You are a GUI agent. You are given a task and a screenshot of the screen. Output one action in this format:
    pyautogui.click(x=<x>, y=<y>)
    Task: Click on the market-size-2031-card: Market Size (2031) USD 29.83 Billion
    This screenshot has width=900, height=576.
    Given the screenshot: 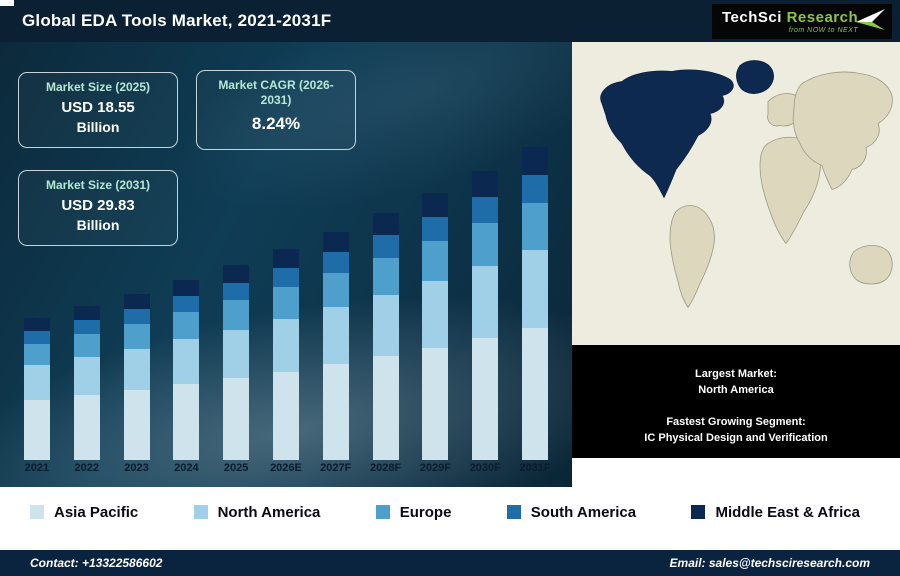 What is the action you would take?
    pyautogui.click(x=98, y=208)
    